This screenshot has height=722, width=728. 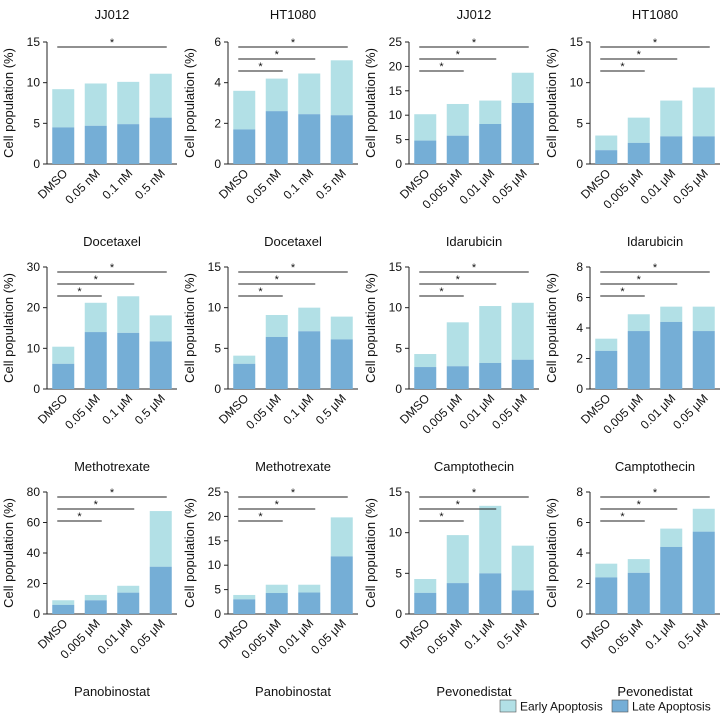 What do you see at coordinates (293, 466) in the screenshot?
I see `drug-label: Methotrexate` at bounding box center [293, 466].